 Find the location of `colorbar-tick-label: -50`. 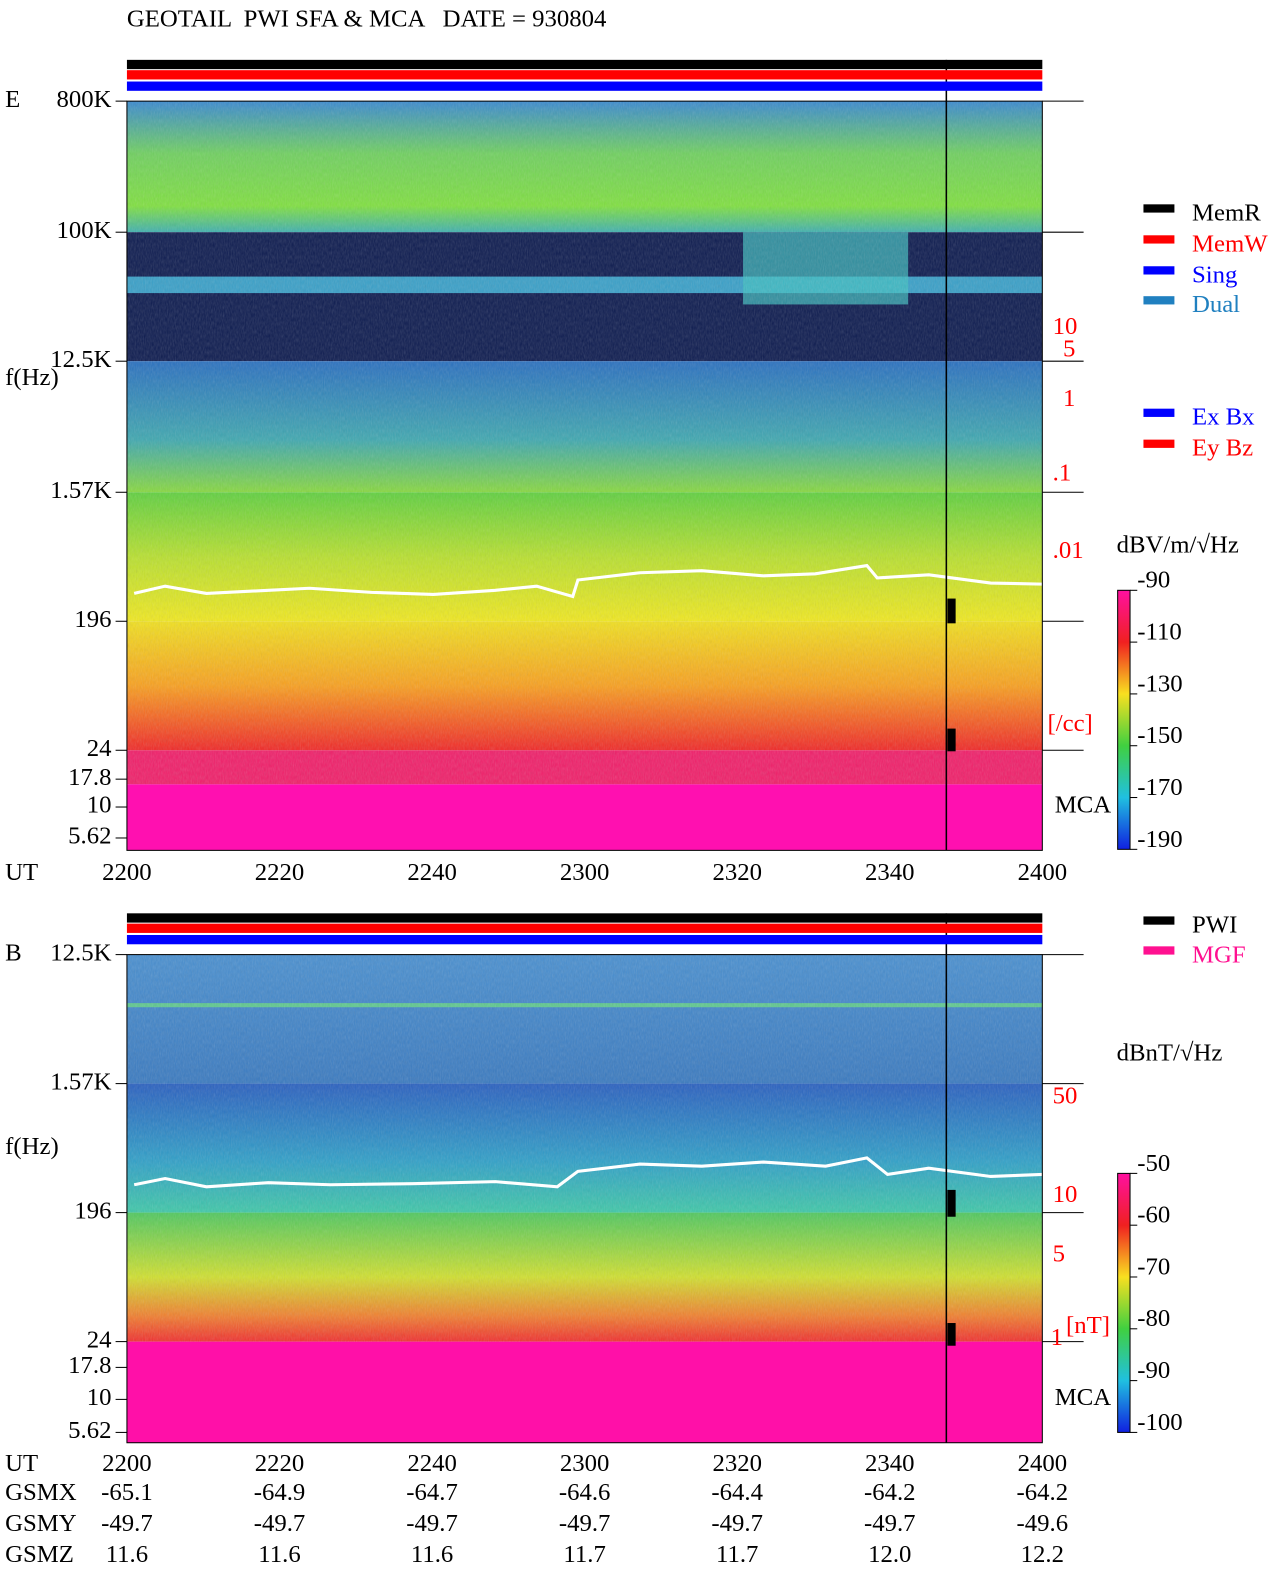

colorbar-tick-label: -50 is located at coordinates (1153, 1163).